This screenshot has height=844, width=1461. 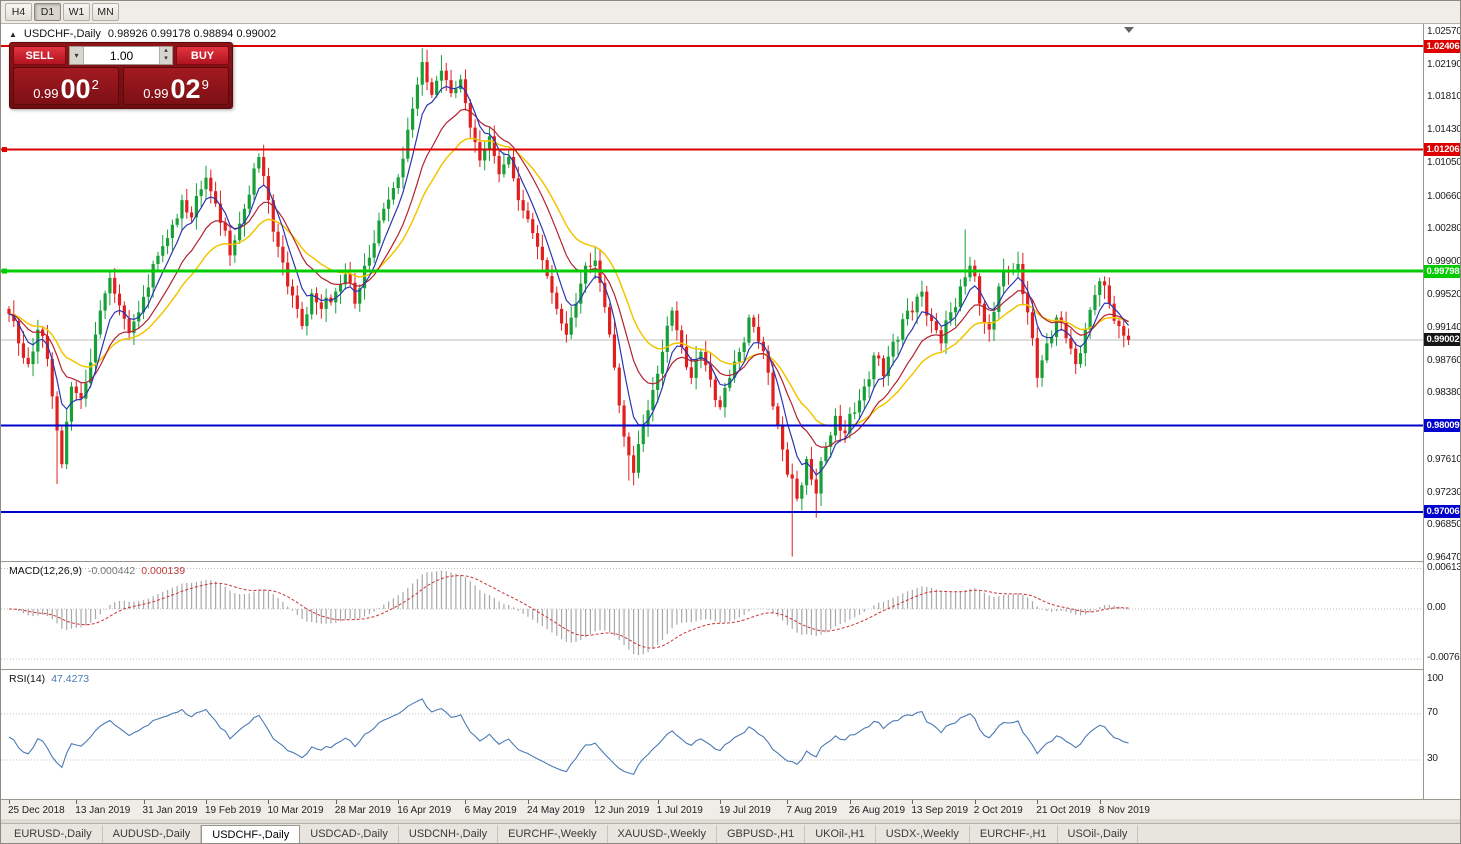 What do you see at coordinates (622, 810) in the screenshot?
I see `time-axis-label: 12 Jun 2019` at bounding box center [622, 810].